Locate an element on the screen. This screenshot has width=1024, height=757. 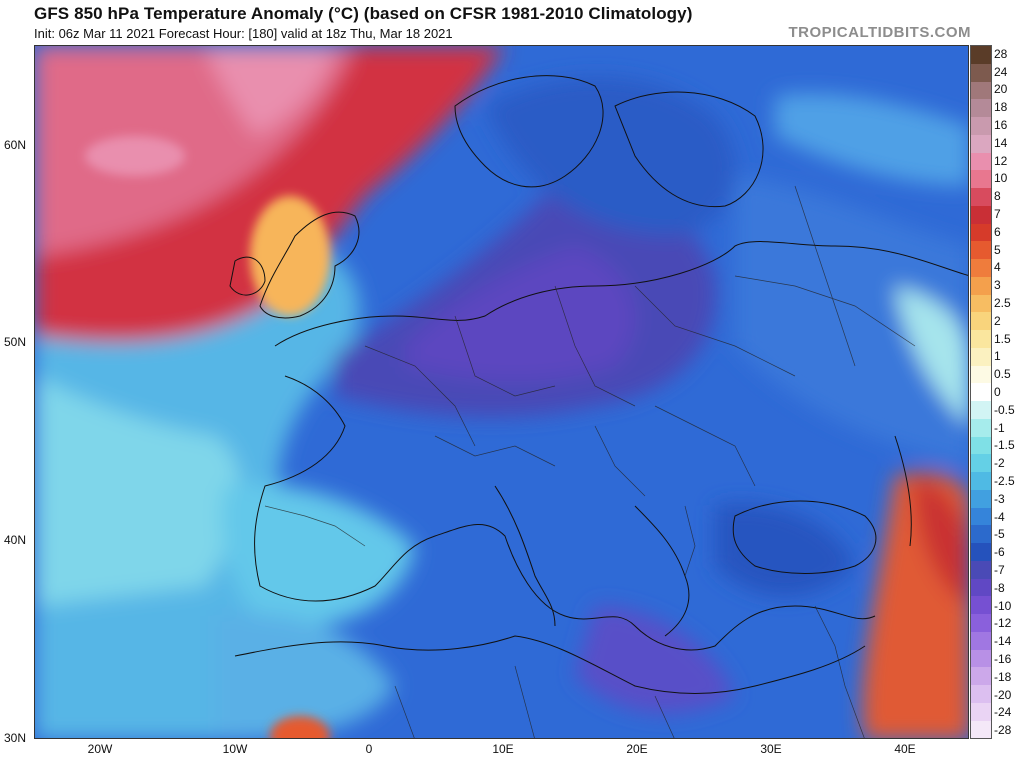
colorbar is located at coordinates (981, 392).